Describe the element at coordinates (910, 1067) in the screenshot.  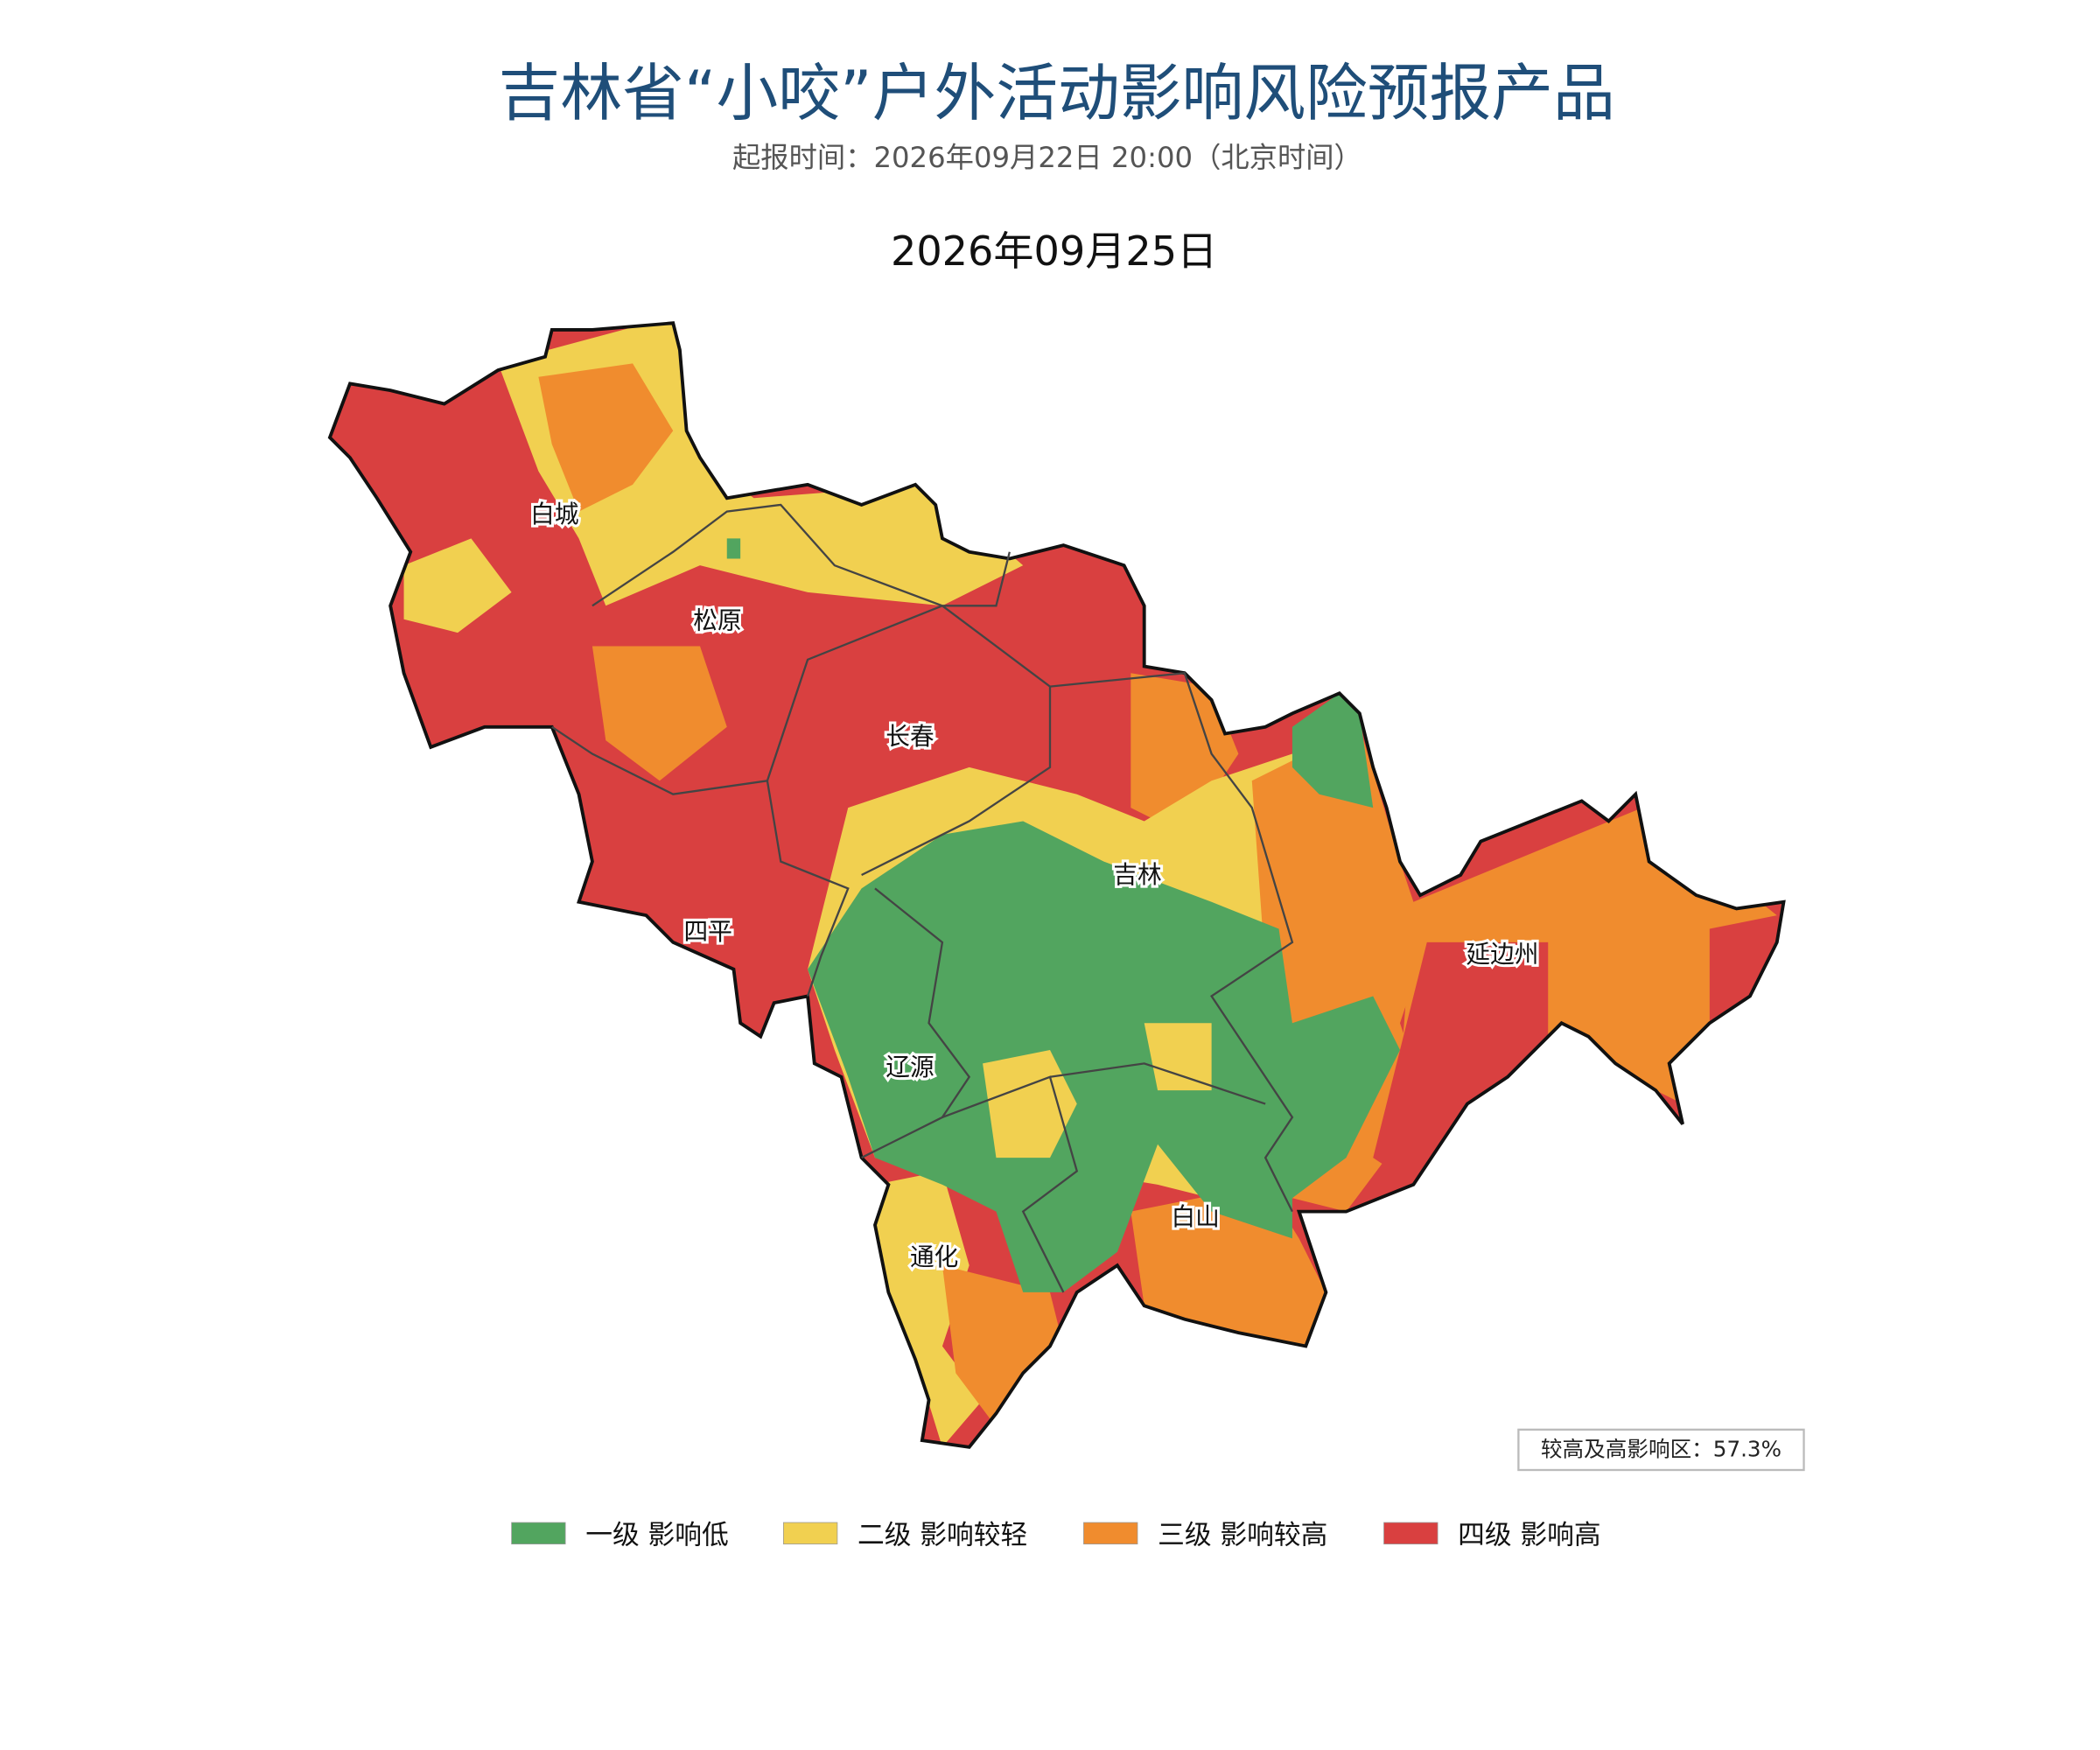
I see `city-label: 辽源` at that location.